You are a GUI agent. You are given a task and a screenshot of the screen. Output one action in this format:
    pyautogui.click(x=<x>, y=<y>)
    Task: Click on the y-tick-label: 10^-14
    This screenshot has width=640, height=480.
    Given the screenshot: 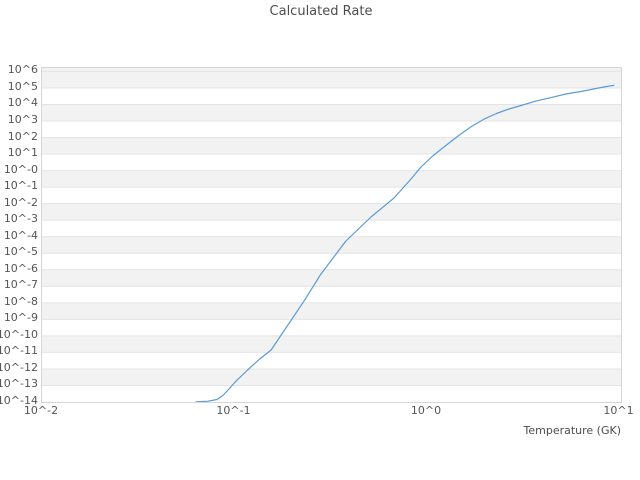 What is the action you would take?
    pyautogui.click(x=19, y=400)
    